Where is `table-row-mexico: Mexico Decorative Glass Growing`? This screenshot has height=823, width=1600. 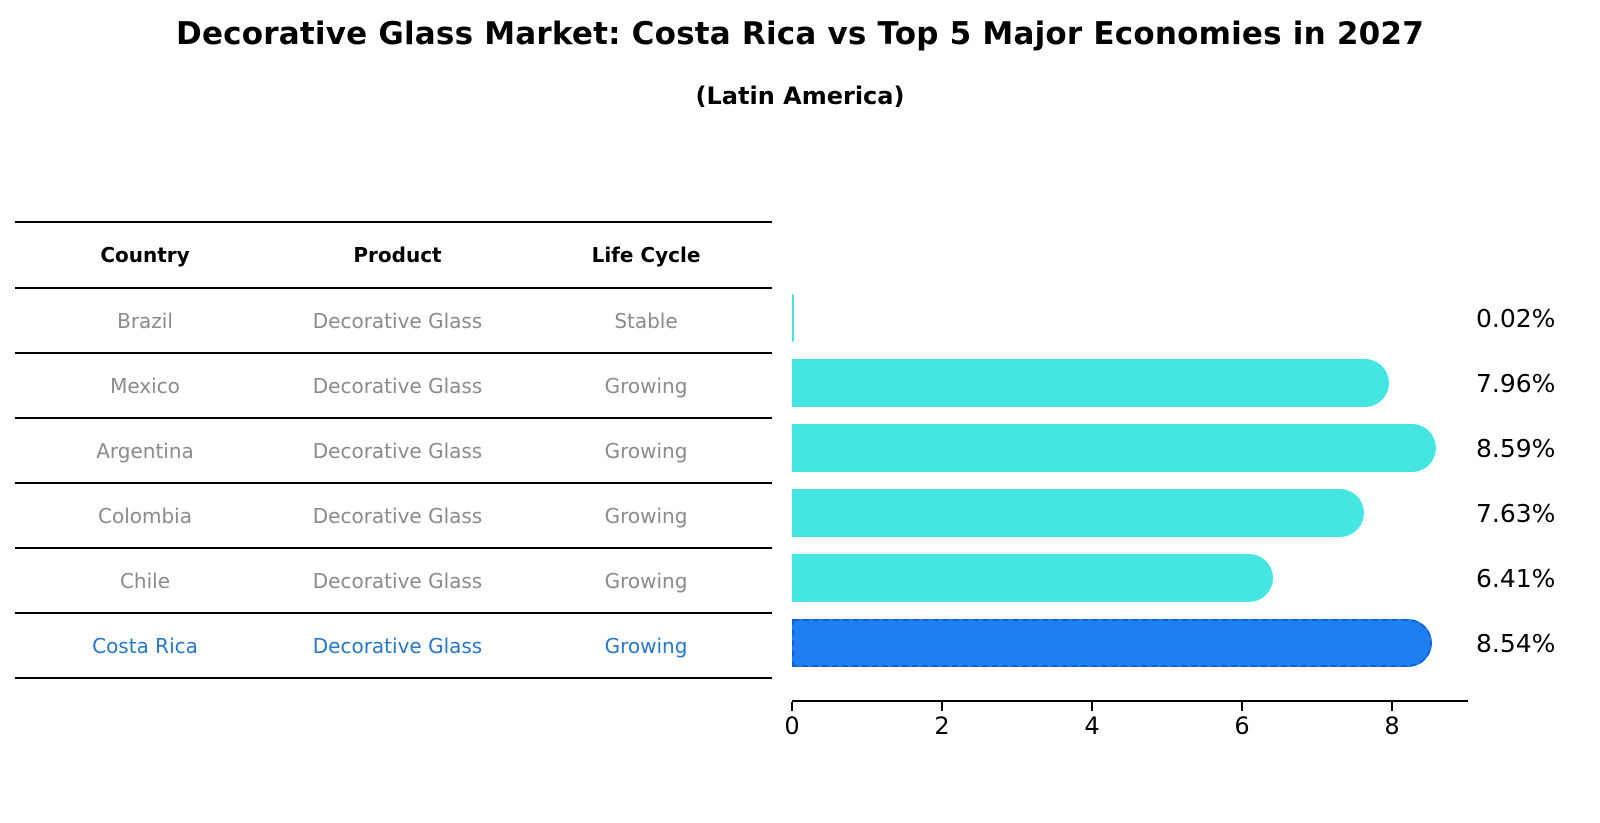 table-row-mexico: Mexico Decorative Glass Growing is located at coordinates (393, 386).